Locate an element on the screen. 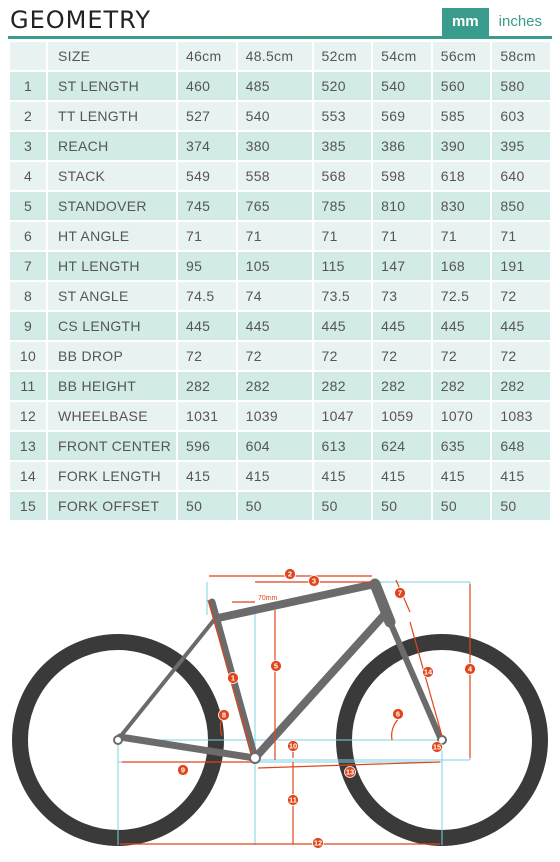 This screenshot has height=862, width=560. table-cell: 560 is located at coordinates (461, 86).